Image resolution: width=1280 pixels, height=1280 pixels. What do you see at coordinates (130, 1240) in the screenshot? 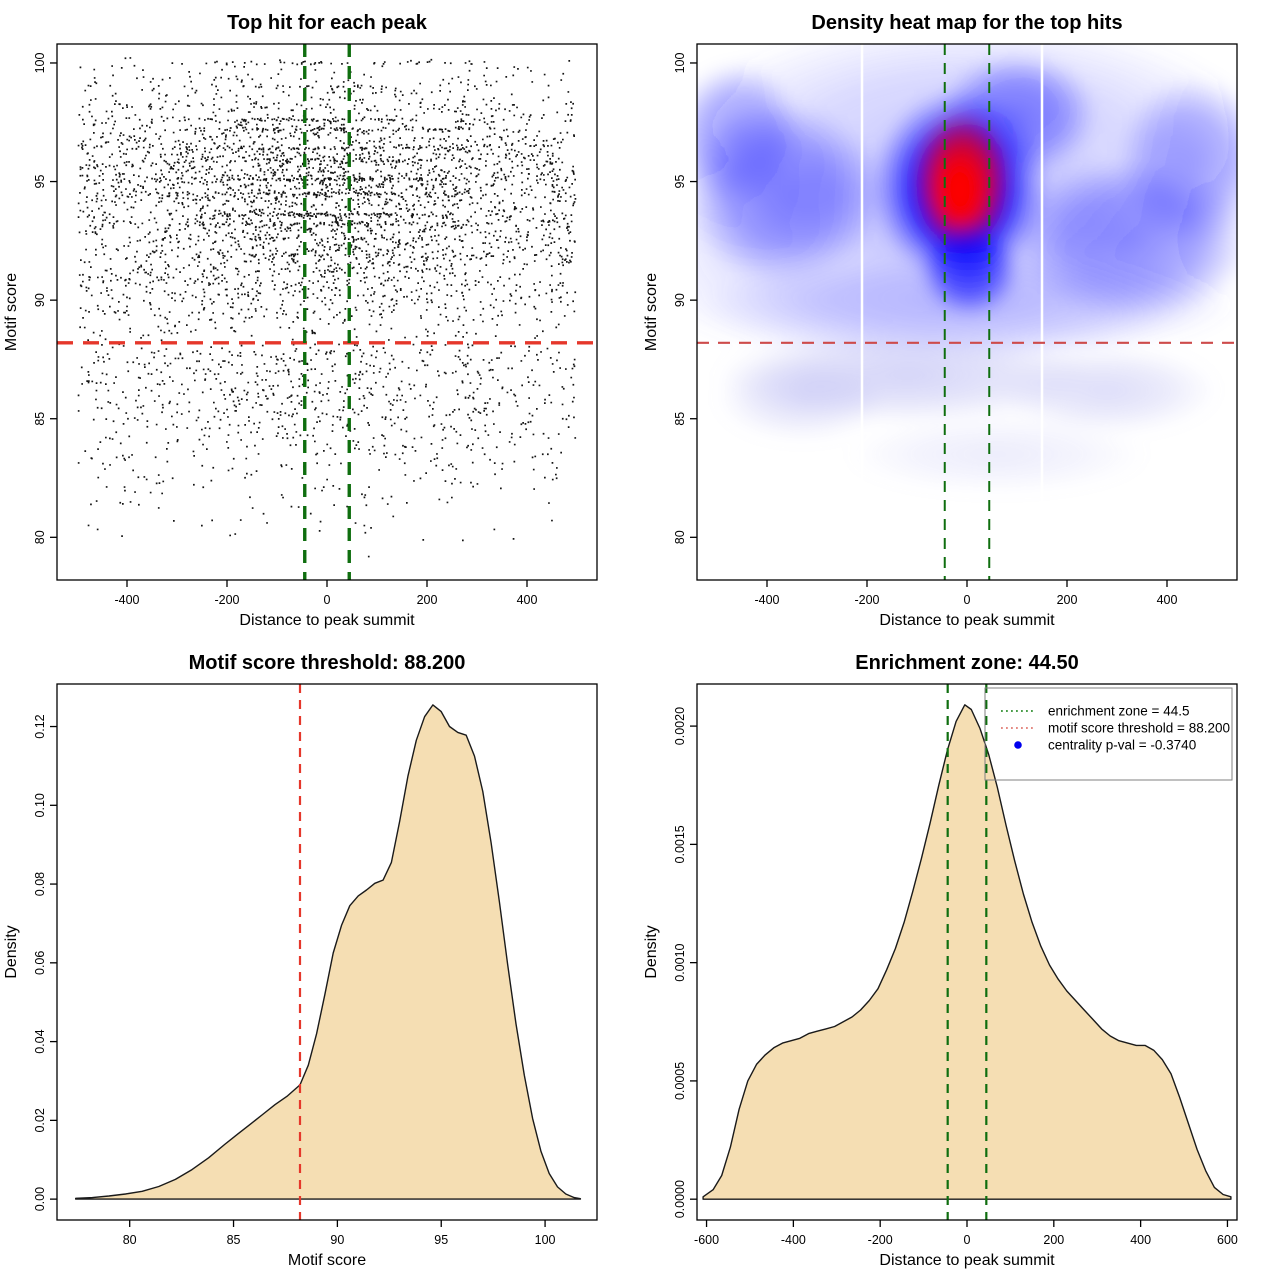
I see `x-tick-label: 80` at bounding box center [130, 1240].